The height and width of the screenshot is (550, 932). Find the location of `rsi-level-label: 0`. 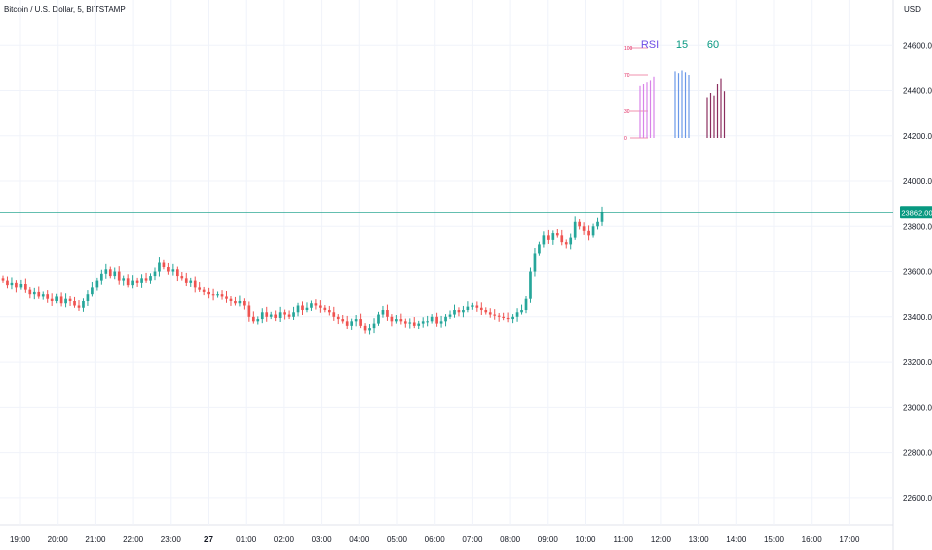

rsi-level-label: 0 is located at coordinates (625, 139).